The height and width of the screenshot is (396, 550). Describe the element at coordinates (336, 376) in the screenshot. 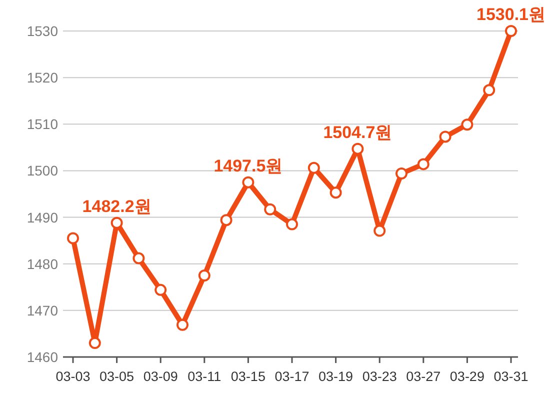

I see `x-tick-label: 03-19` at that location.